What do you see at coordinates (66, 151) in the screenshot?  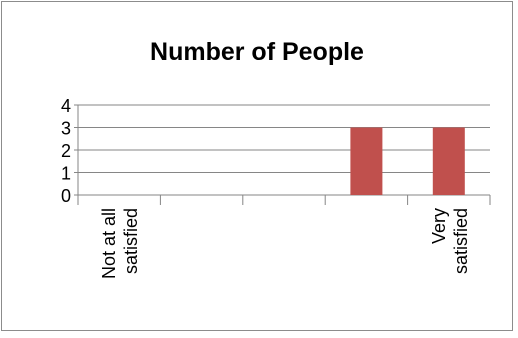 I see `y-tick-label: 2` at bounding box center [66, 151].